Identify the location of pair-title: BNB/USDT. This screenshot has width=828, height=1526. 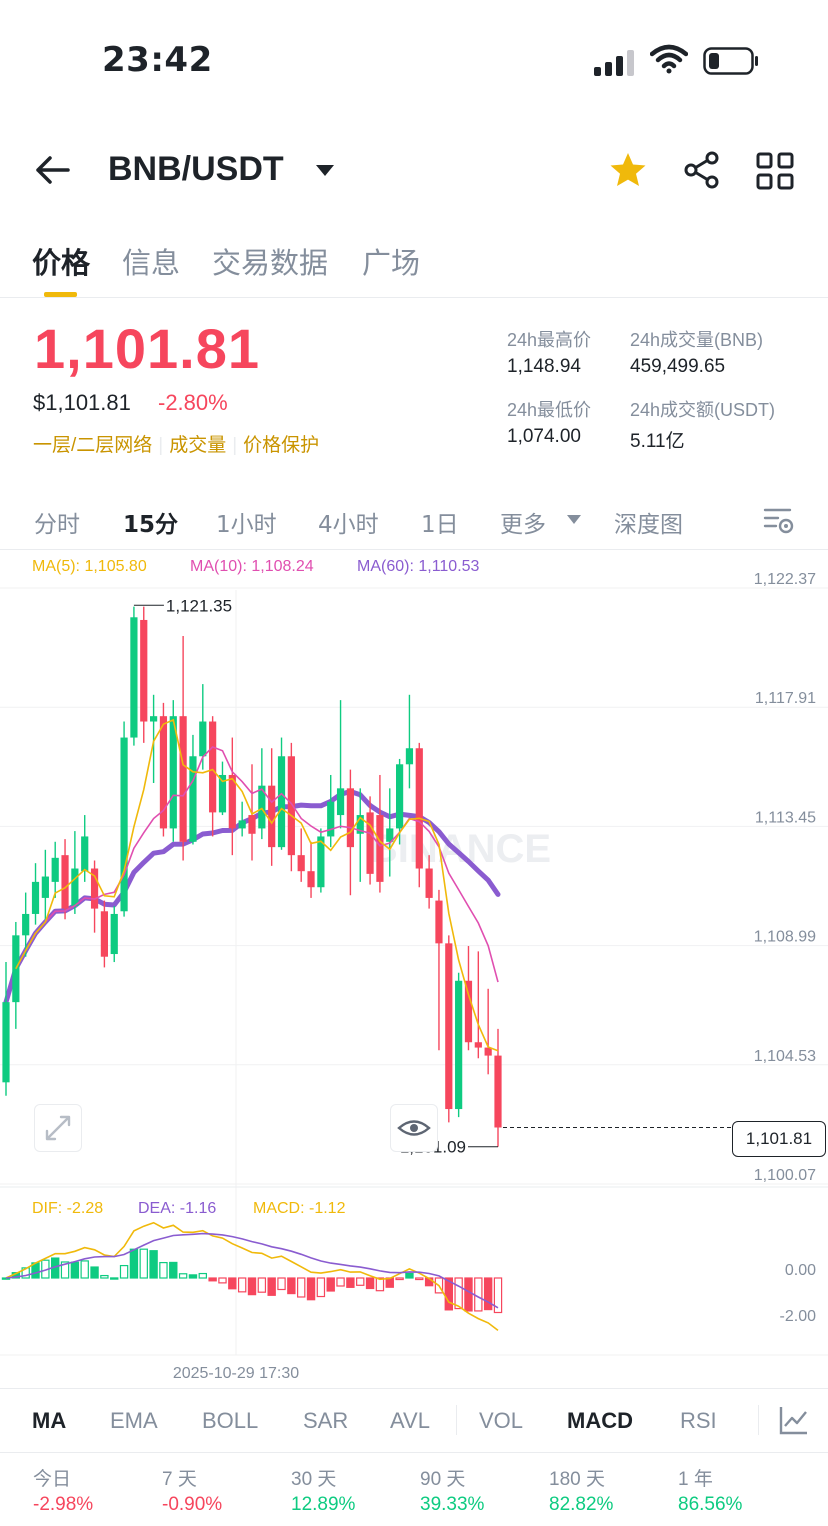
(196, 169).